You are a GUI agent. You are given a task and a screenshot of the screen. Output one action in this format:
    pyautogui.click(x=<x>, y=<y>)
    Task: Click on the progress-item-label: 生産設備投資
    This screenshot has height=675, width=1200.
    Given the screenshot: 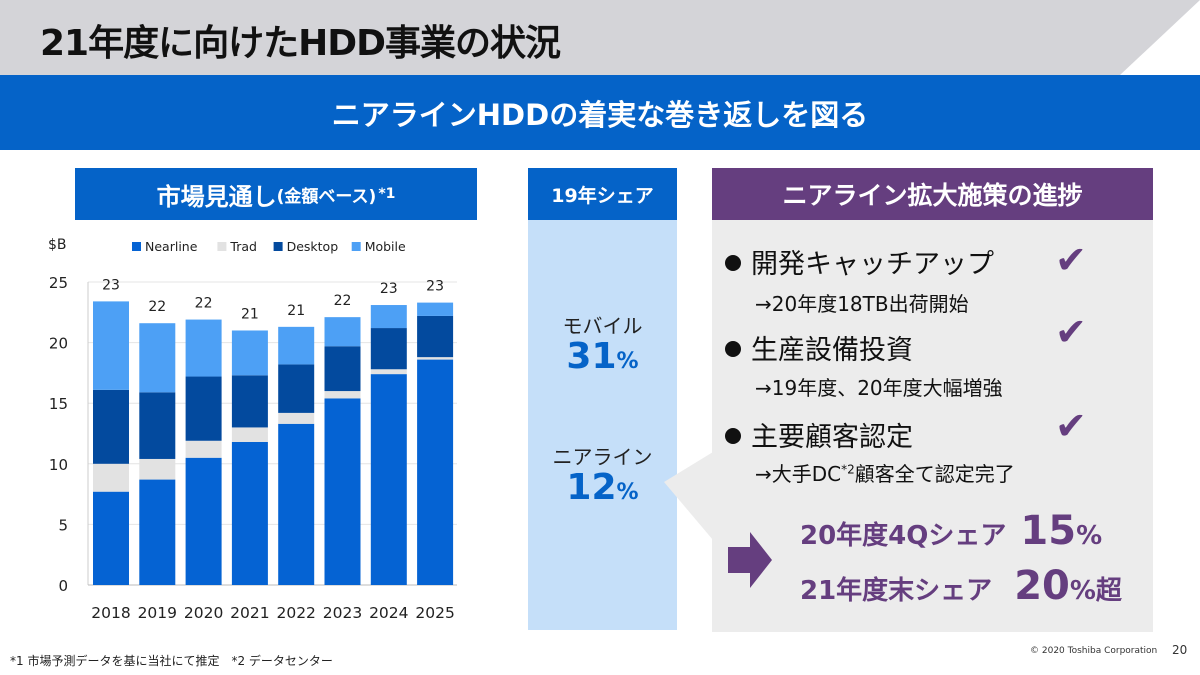 What is the action you would take?
    pyautogui.click(x=832, y=350)
    